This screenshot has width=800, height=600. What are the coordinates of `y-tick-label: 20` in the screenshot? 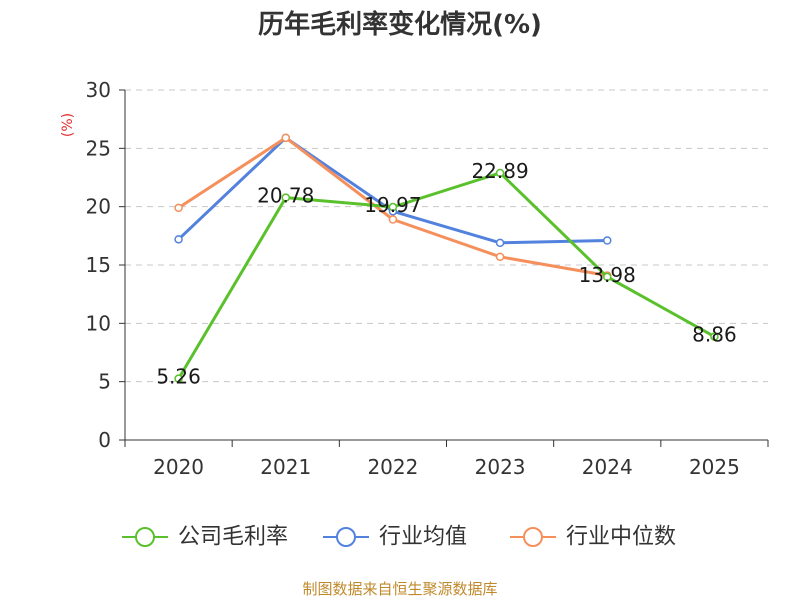 It's located at (98, 207).